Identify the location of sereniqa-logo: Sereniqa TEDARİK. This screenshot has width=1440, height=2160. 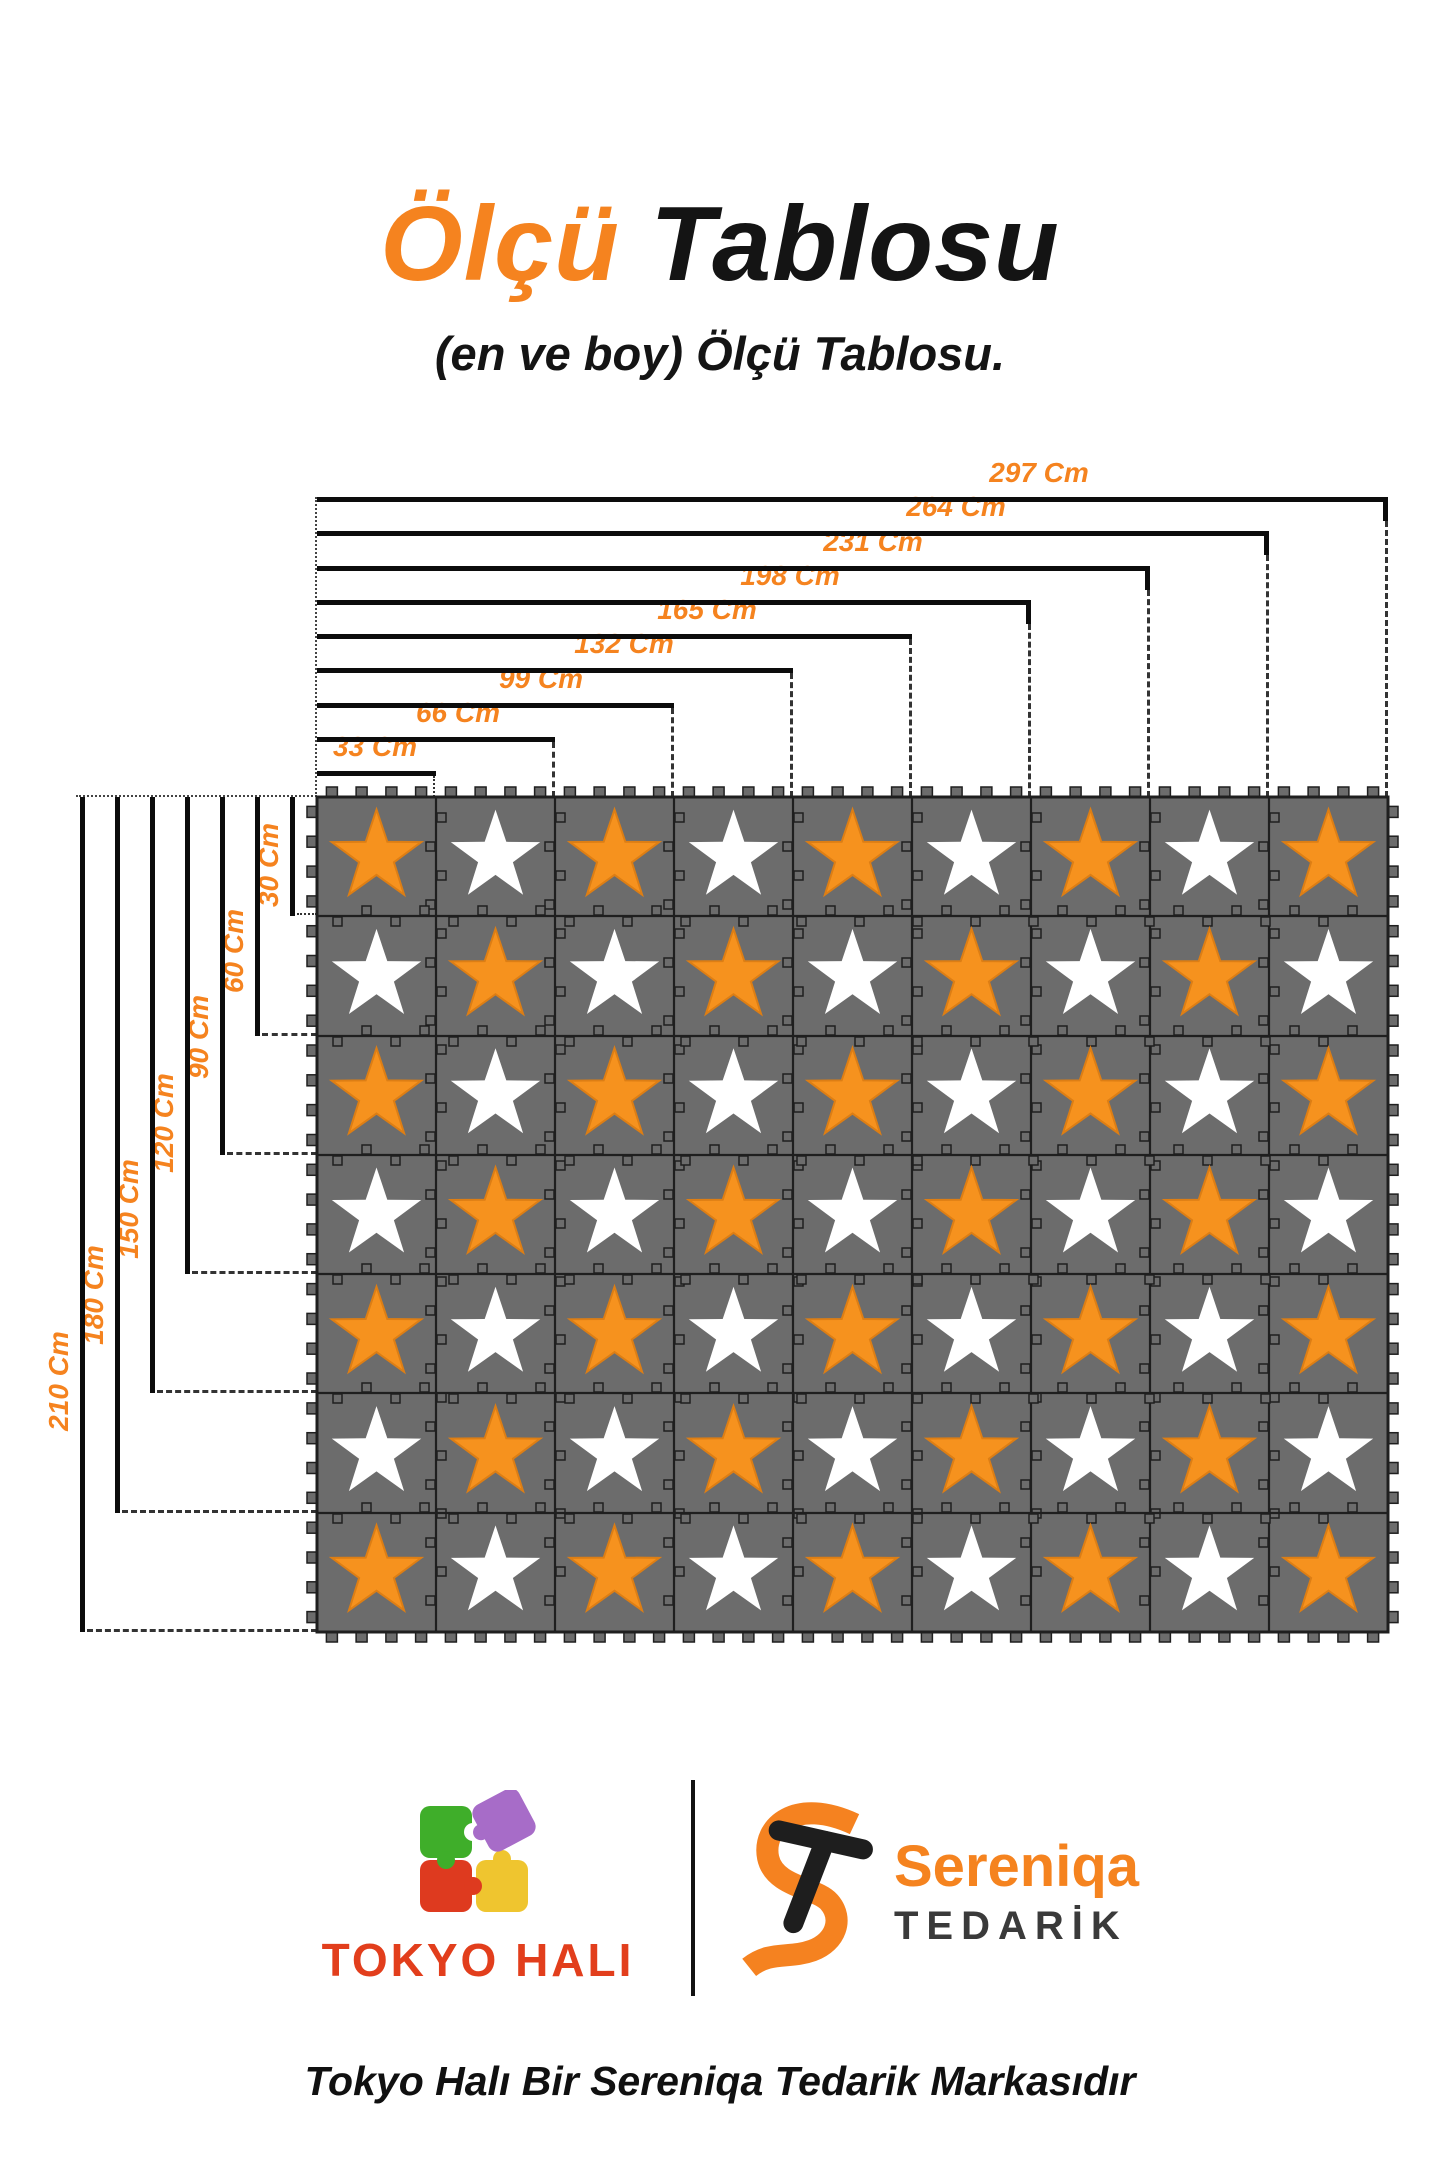
(932, 1883).